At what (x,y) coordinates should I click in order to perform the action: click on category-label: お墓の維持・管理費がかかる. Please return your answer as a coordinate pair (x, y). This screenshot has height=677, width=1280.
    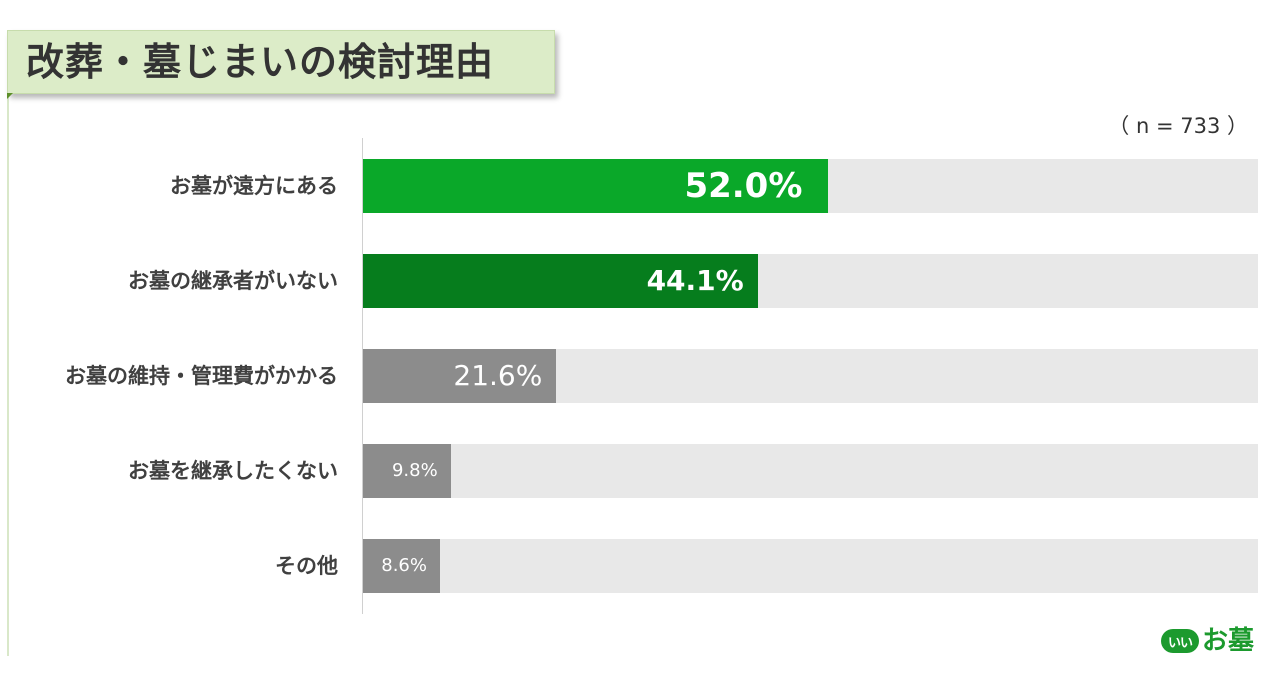
    Looking at the image, I should click on (201, 376).